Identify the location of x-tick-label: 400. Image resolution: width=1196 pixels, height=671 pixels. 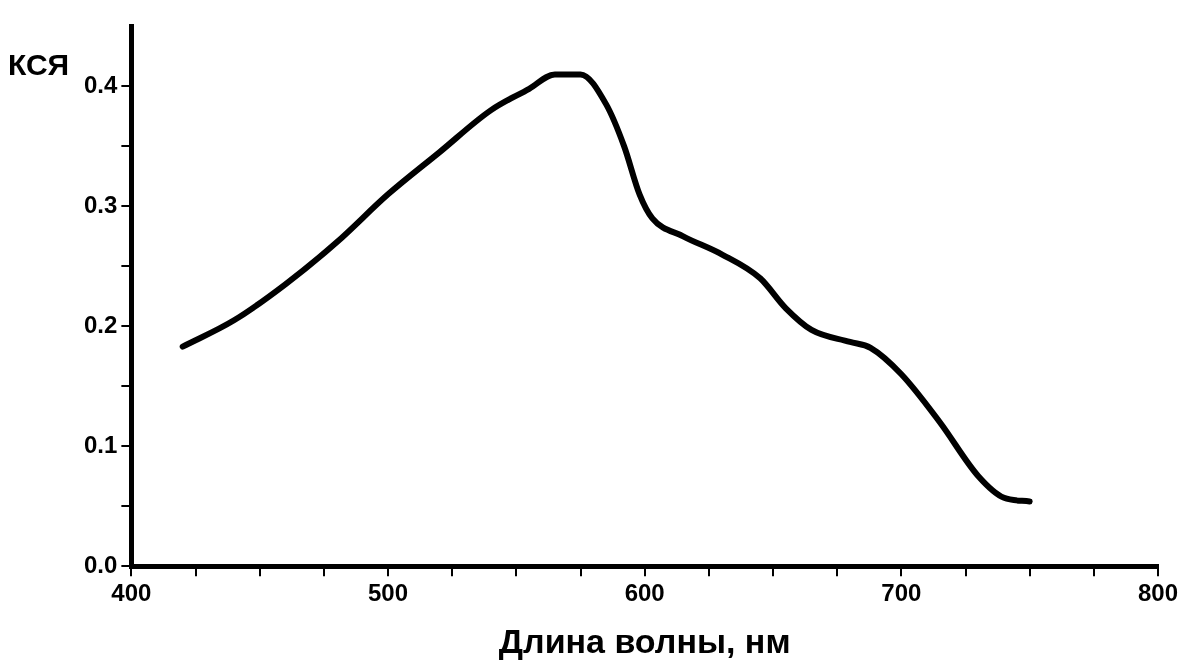
(131, 593).